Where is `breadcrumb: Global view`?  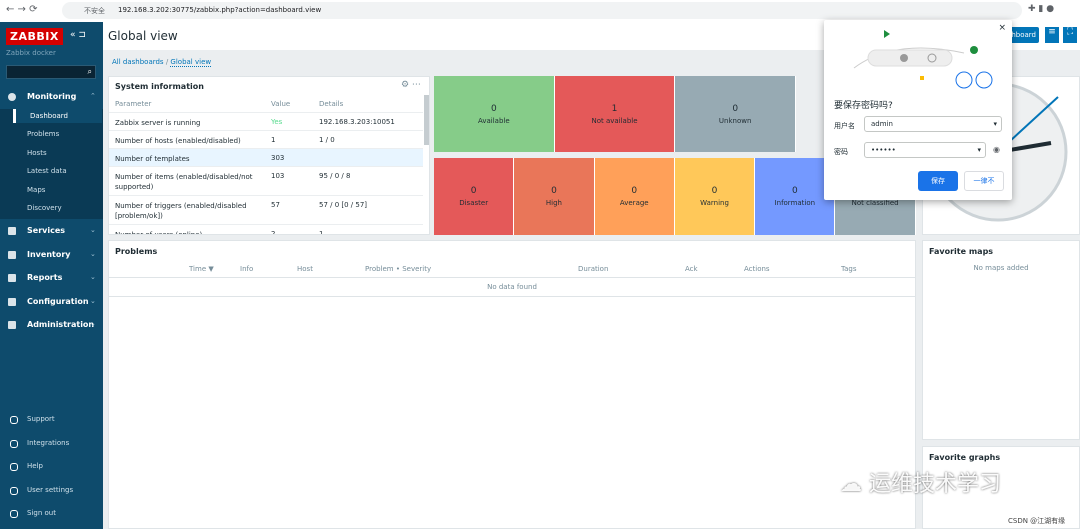
breadcrumb: Global view is located at coordinates (191, 62).